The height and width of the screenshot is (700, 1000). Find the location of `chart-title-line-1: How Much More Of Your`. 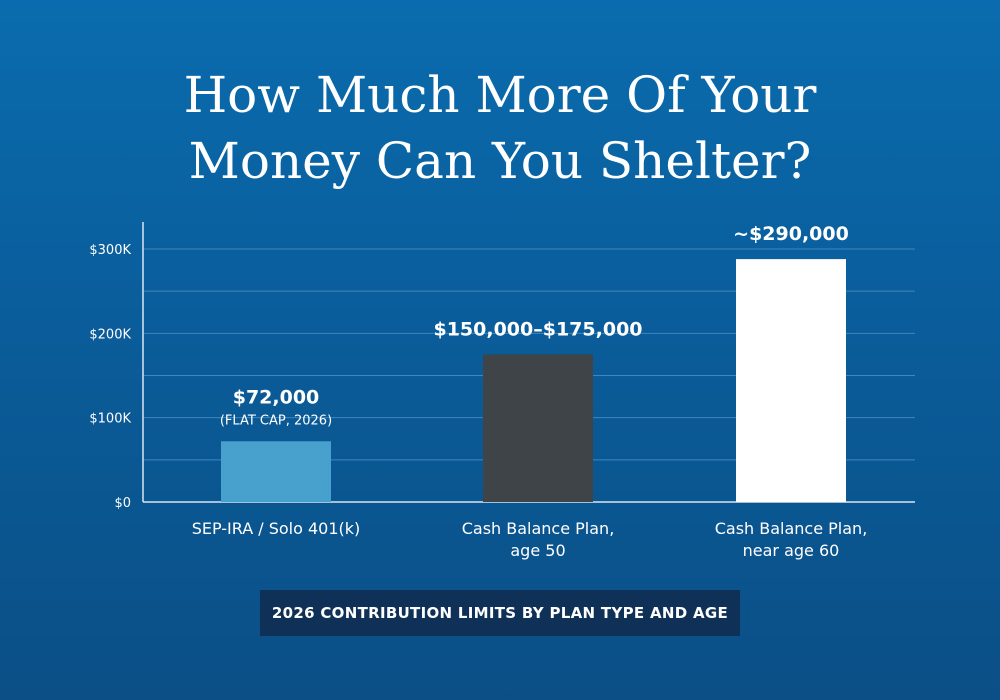

chart-title-line-1: How Much More Of Your is located at coordinates (500, 95).